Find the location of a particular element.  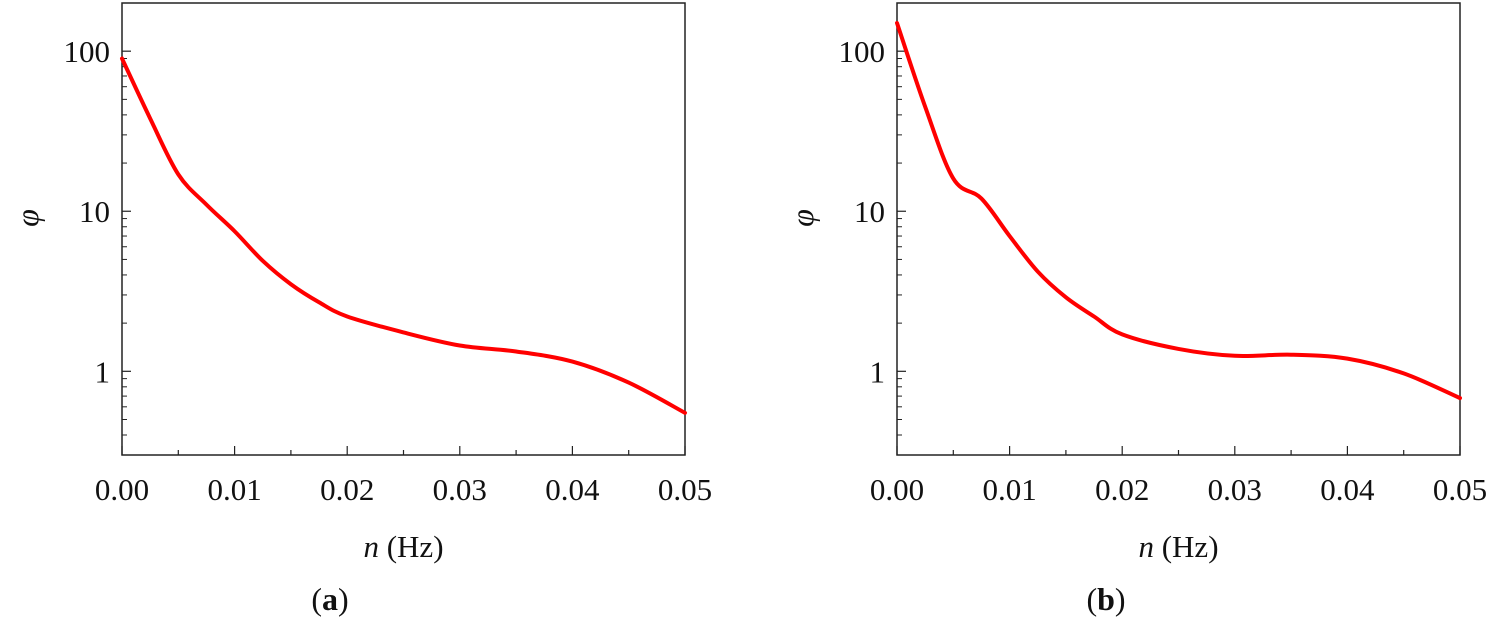

panel-label-letter: b is located at coordinates (1106, 599).